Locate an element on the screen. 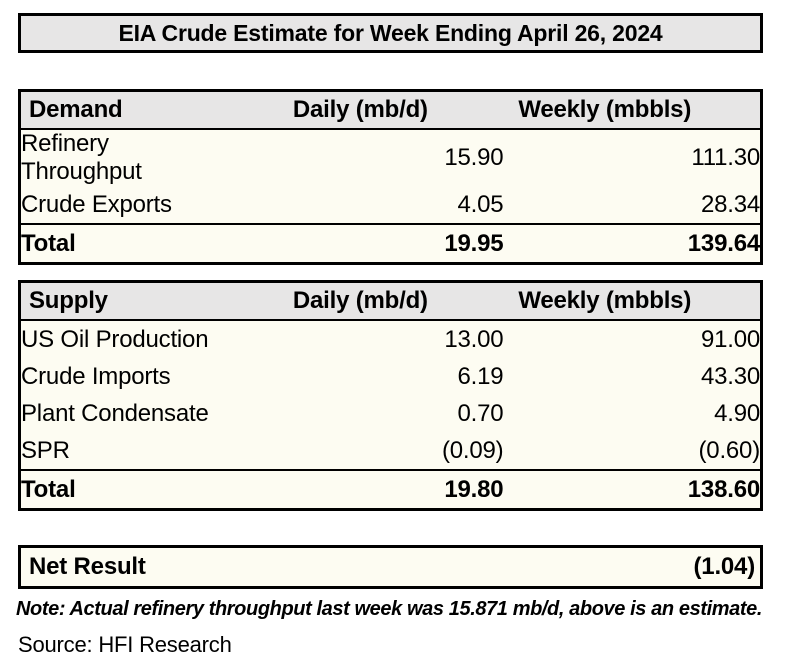  cell-label: SPR is located at coordinates (45, 450).